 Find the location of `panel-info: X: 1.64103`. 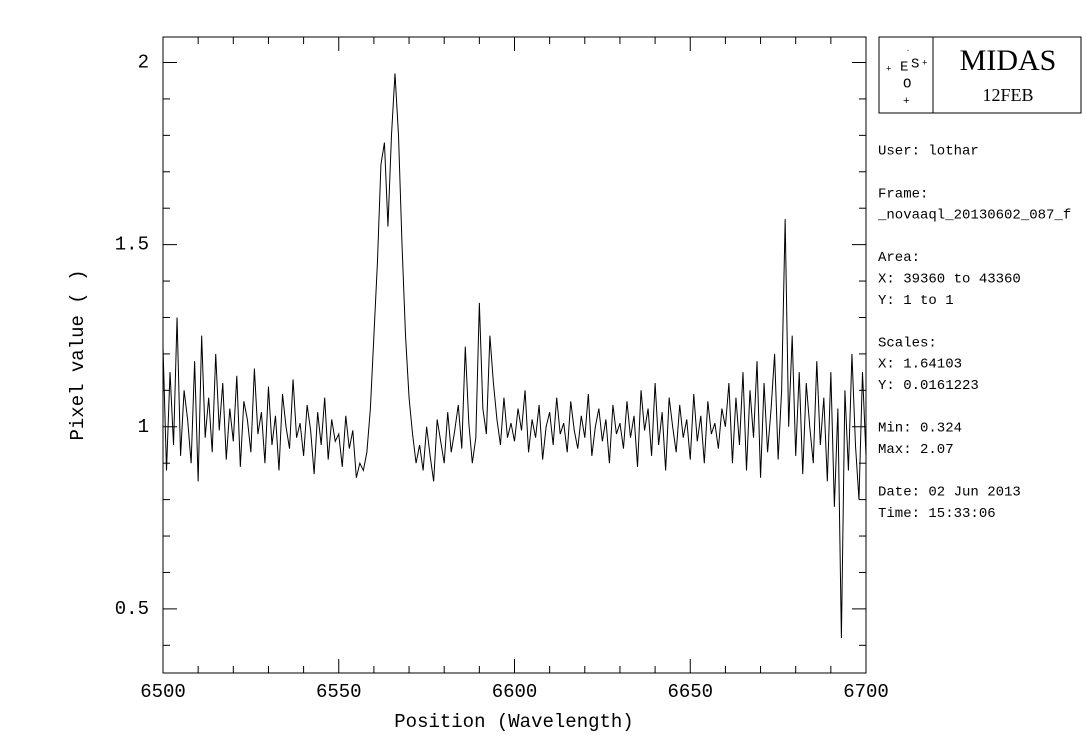

panel-info: X: 1.64103 is located at coordinates (920, 365).